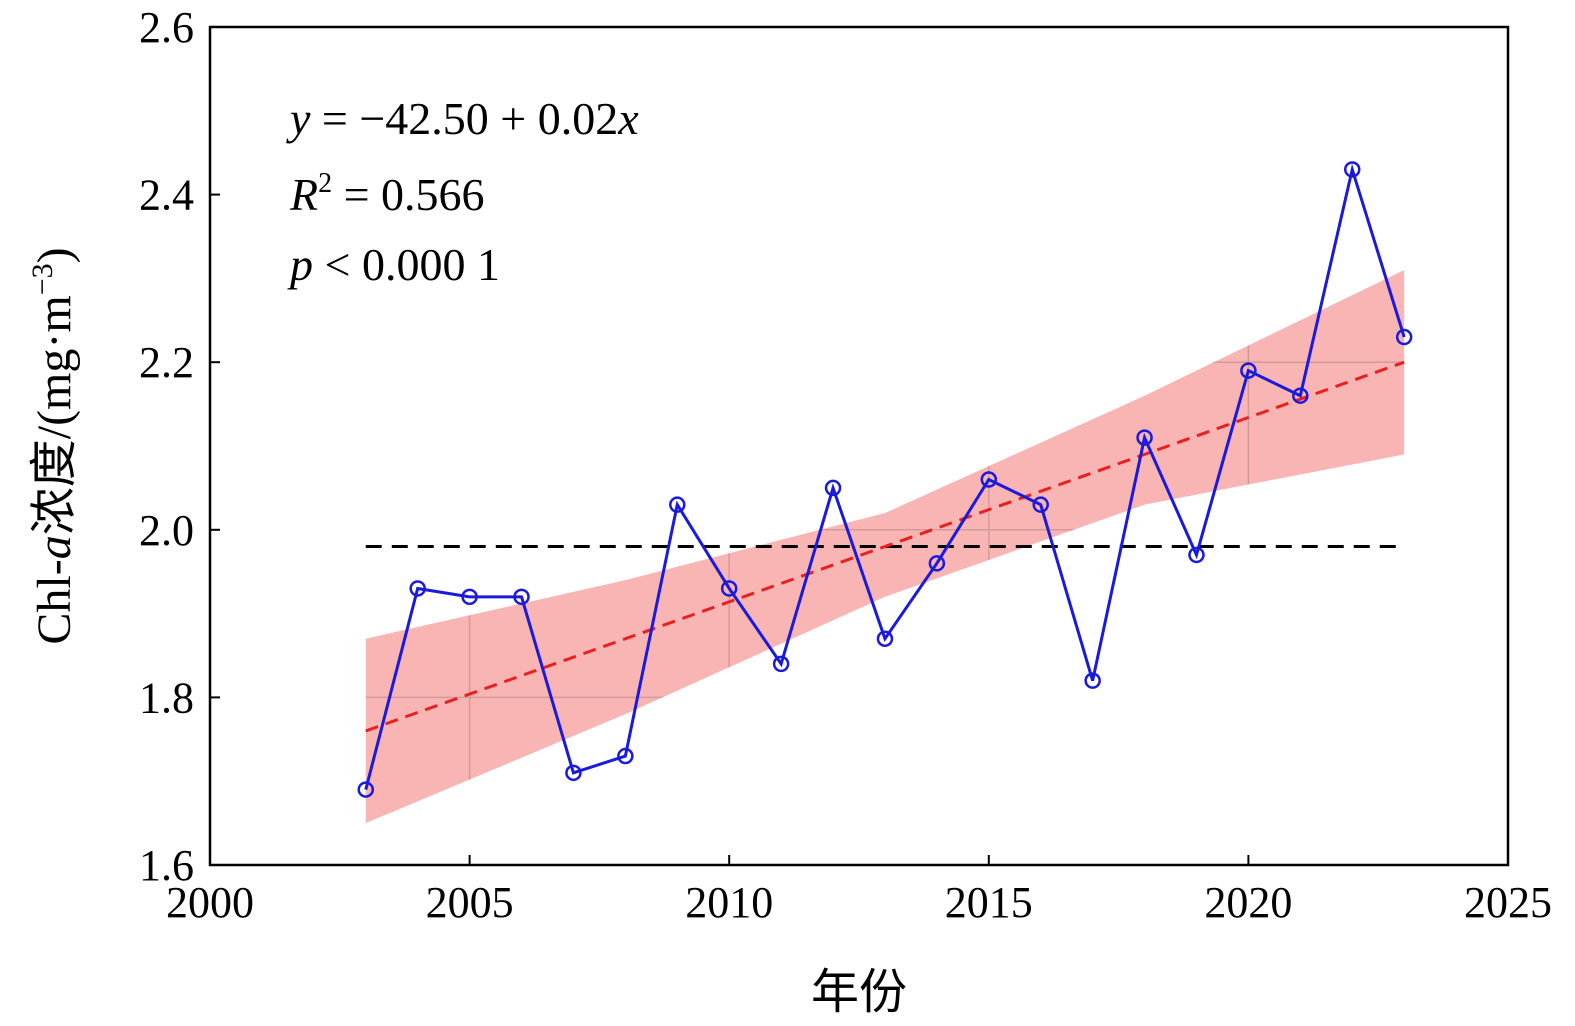 The width and height of the screenshot is (1575, 1026). Describe the element at coordinates (469, 597) in the screenshot. I see `data-point-2005` at that location.